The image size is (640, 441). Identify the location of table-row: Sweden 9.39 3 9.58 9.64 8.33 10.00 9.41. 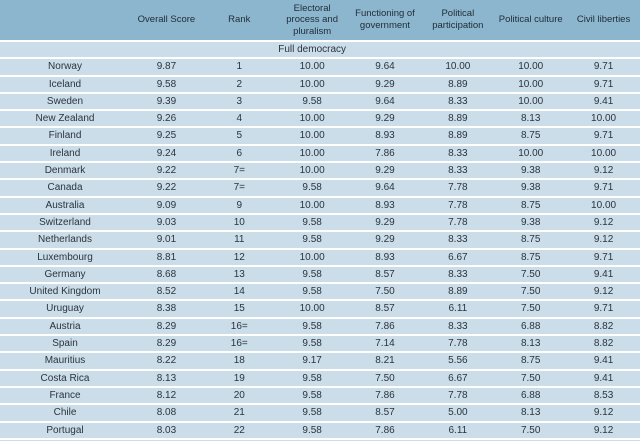
(320, 101).